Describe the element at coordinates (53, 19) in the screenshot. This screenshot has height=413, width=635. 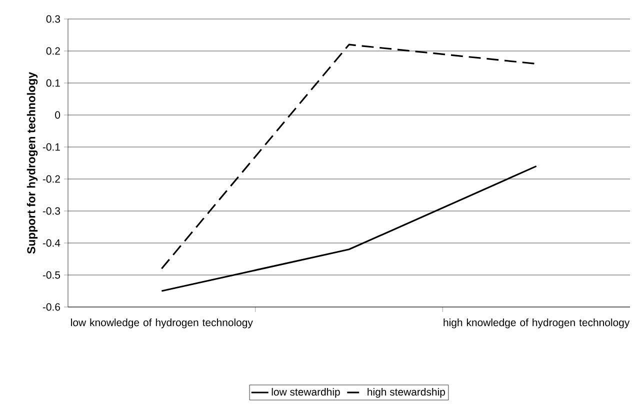
I see `y-tick-label: 0.3` at that location.